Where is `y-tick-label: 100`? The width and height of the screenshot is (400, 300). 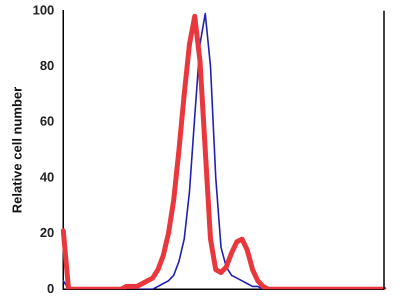 y-tick-label: 100 is located at coordinates (43, 10).